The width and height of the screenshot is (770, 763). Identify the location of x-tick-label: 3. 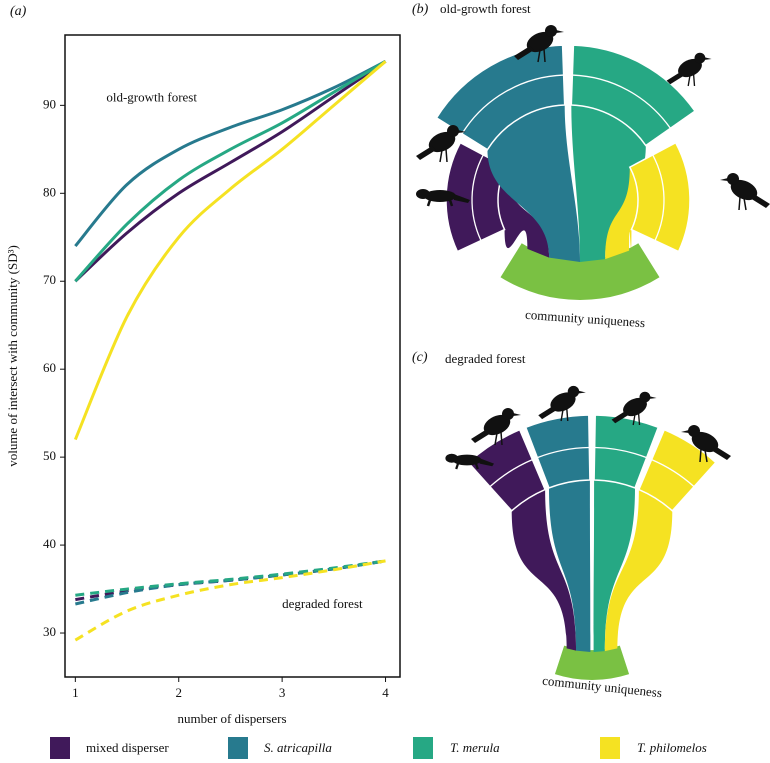
(282, 692).